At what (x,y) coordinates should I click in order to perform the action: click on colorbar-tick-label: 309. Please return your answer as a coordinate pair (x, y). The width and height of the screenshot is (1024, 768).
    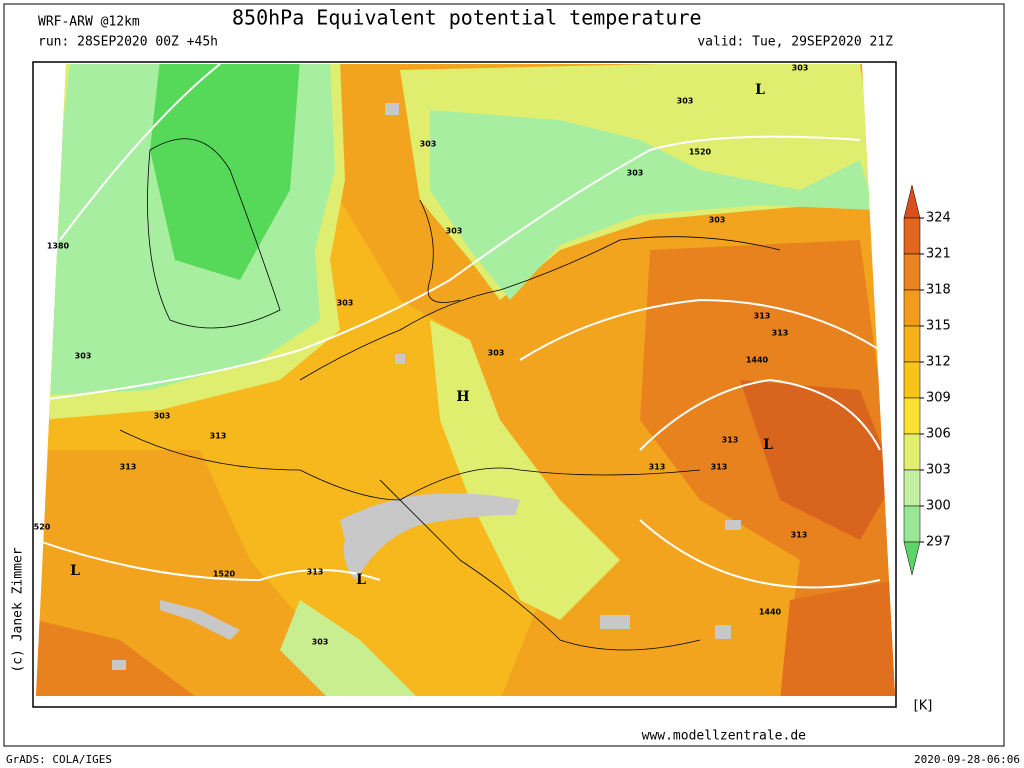
    Looking at the image, I should click on (938, 398).